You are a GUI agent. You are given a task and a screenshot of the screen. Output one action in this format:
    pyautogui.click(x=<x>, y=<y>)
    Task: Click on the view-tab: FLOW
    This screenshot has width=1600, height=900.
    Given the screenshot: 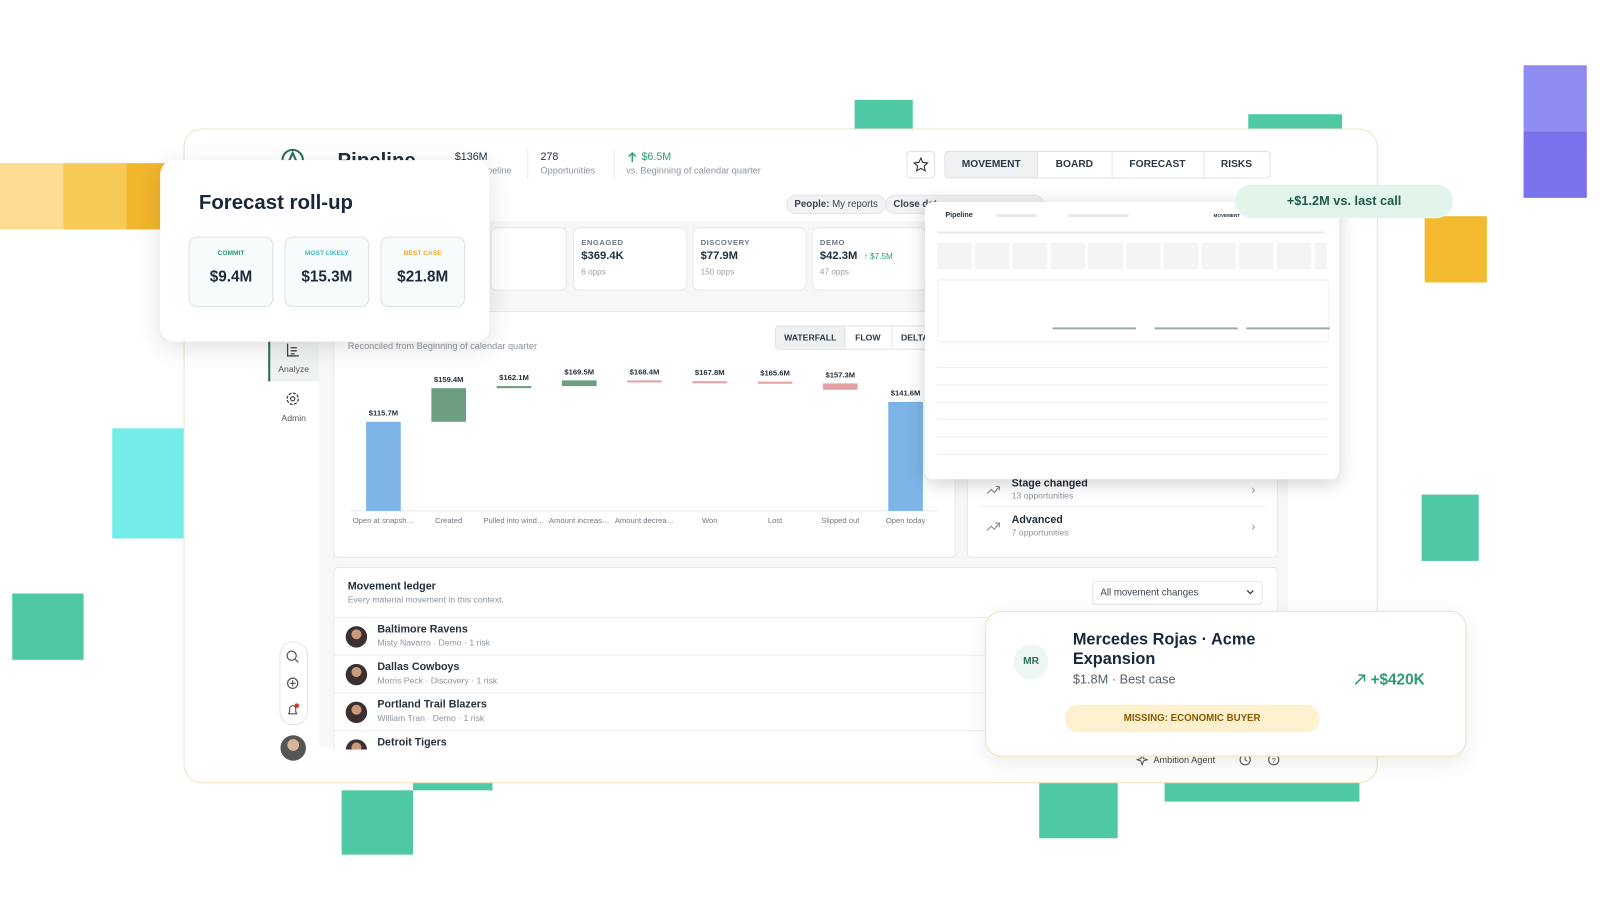 What is the action you would take?
    pyautogui.click(x=868, y=337)
    